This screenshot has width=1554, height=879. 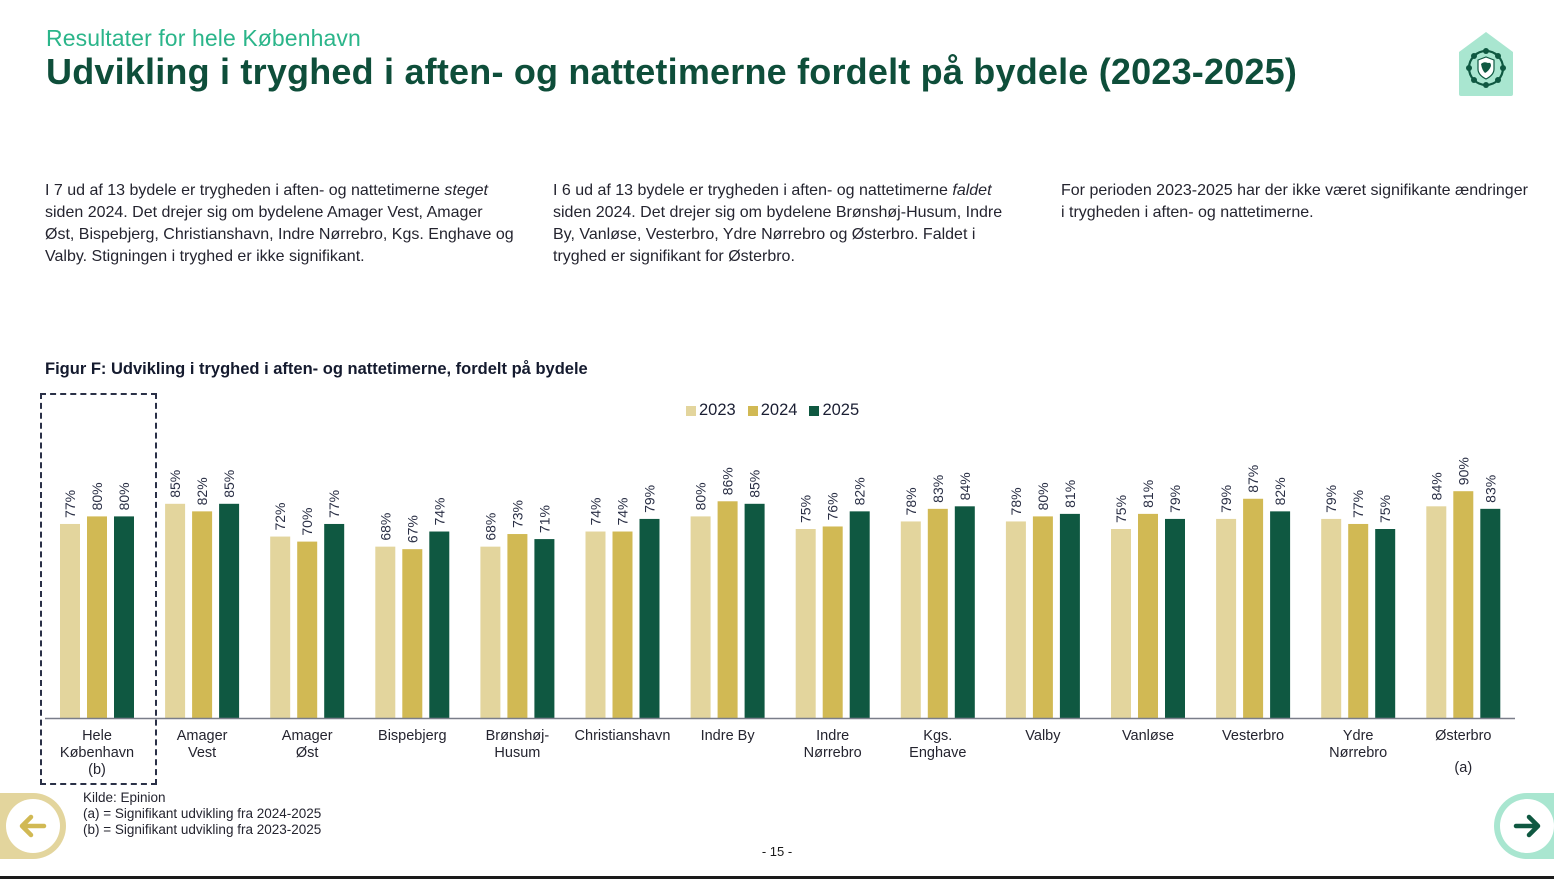 I want to click on category-label-brønshøj-husum: Brønshøj- Husum, so click(x=517, y=745).